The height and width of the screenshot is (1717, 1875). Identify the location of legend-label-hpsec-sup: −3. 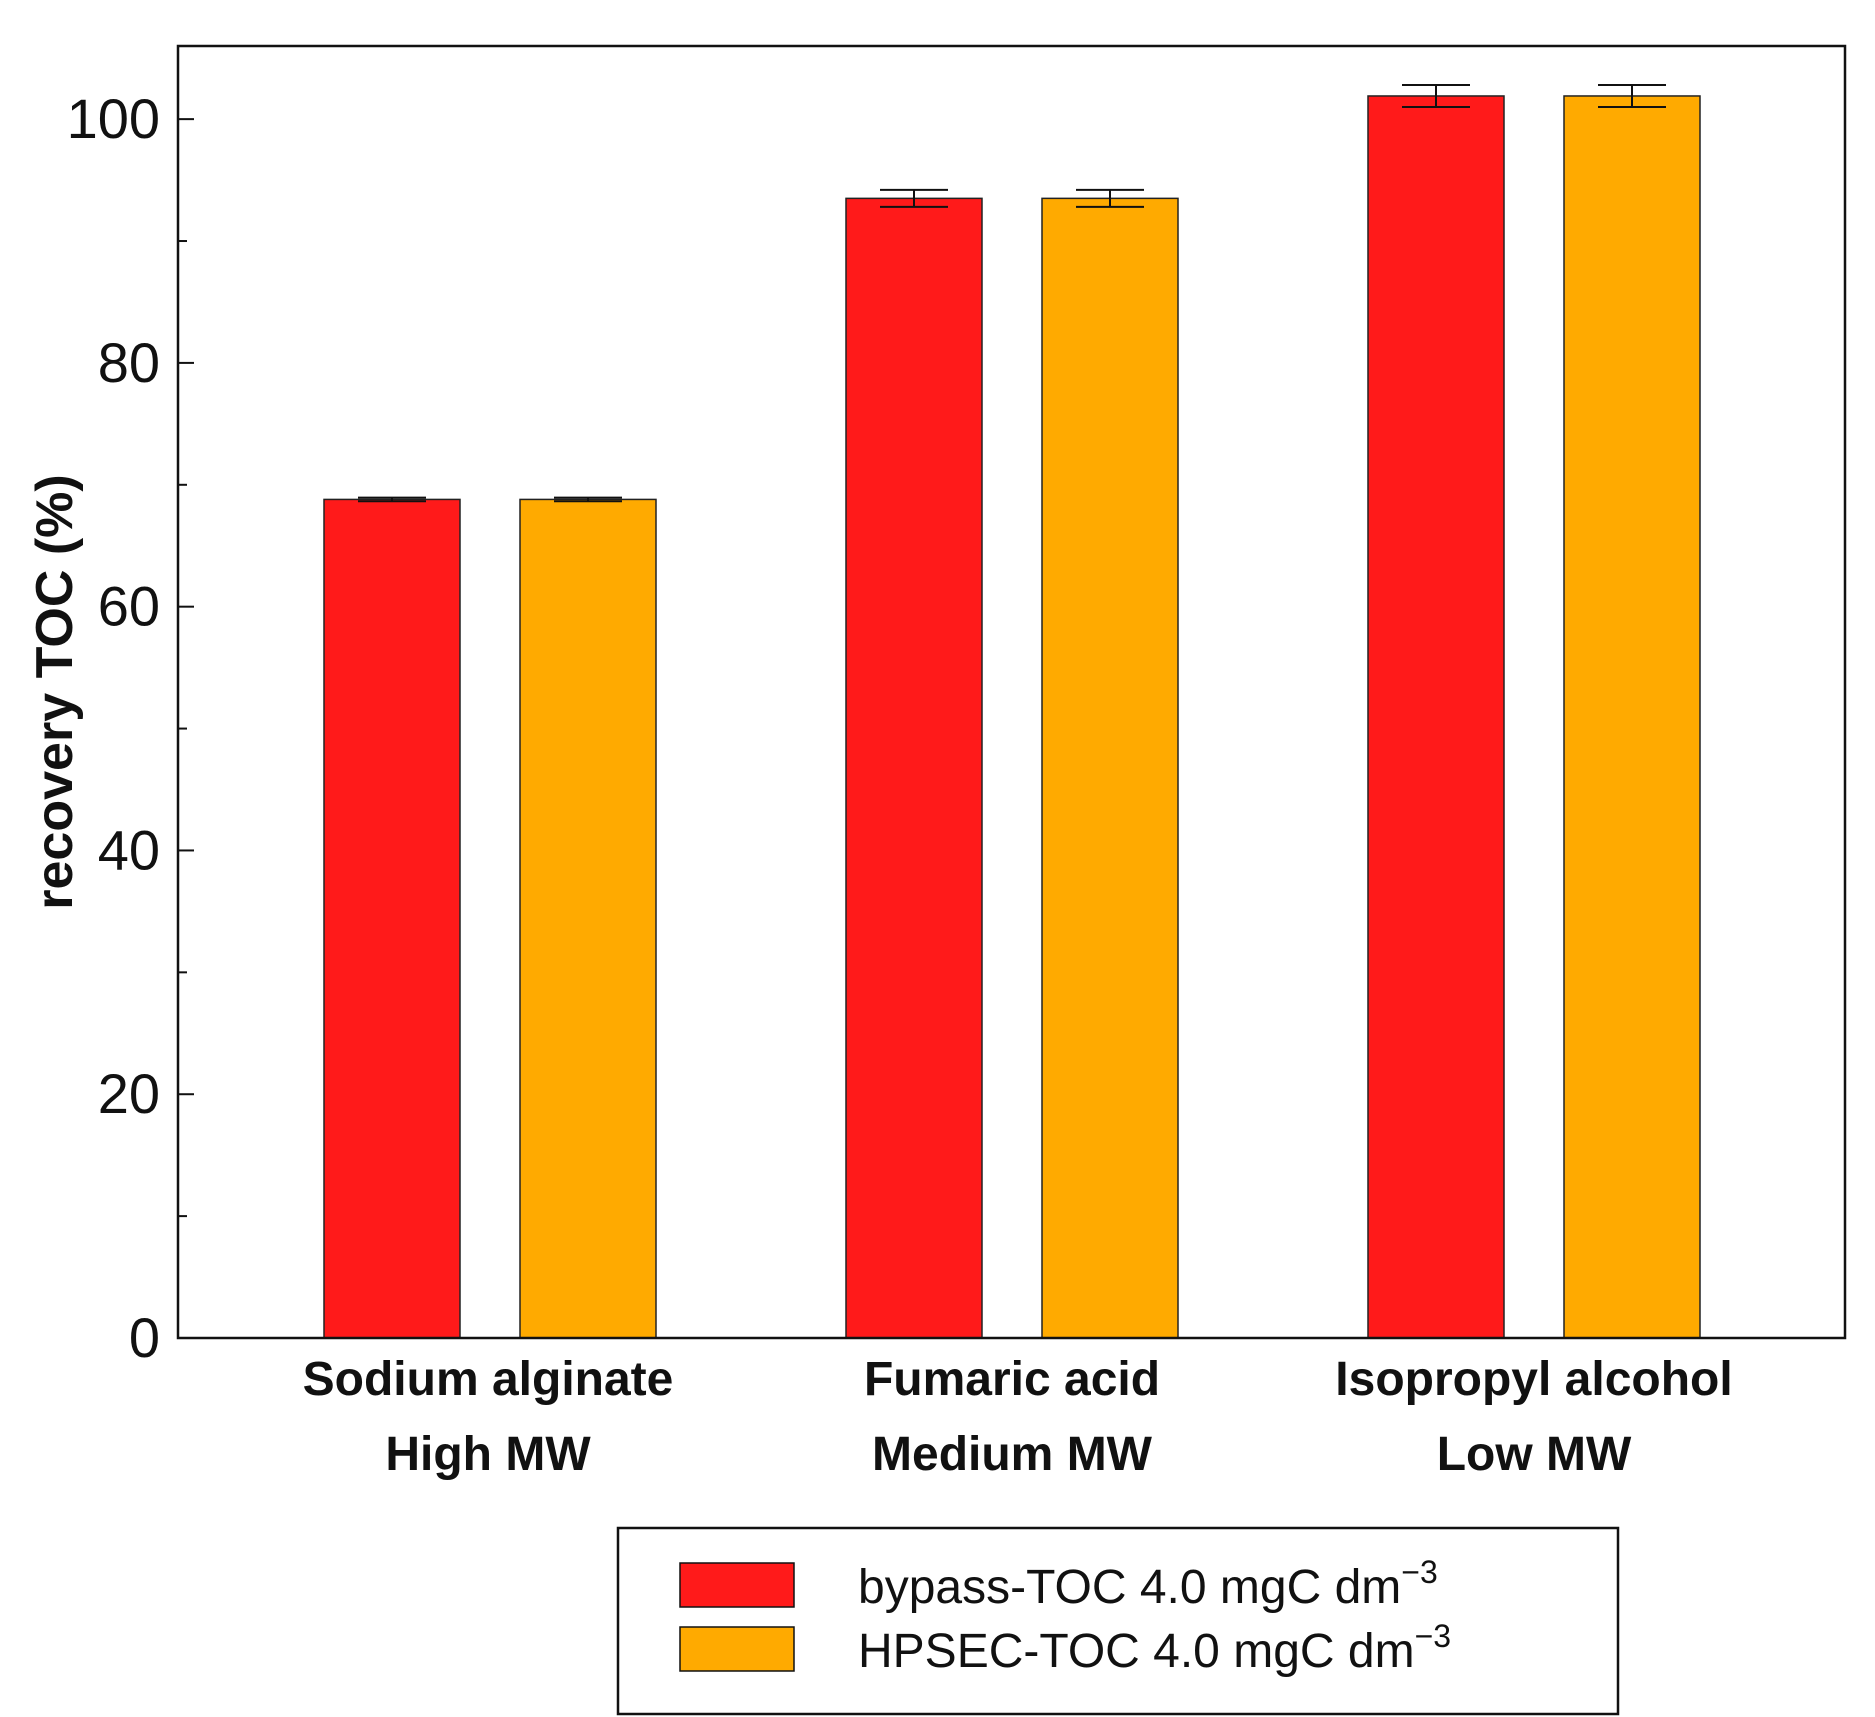
(1433, 1636).